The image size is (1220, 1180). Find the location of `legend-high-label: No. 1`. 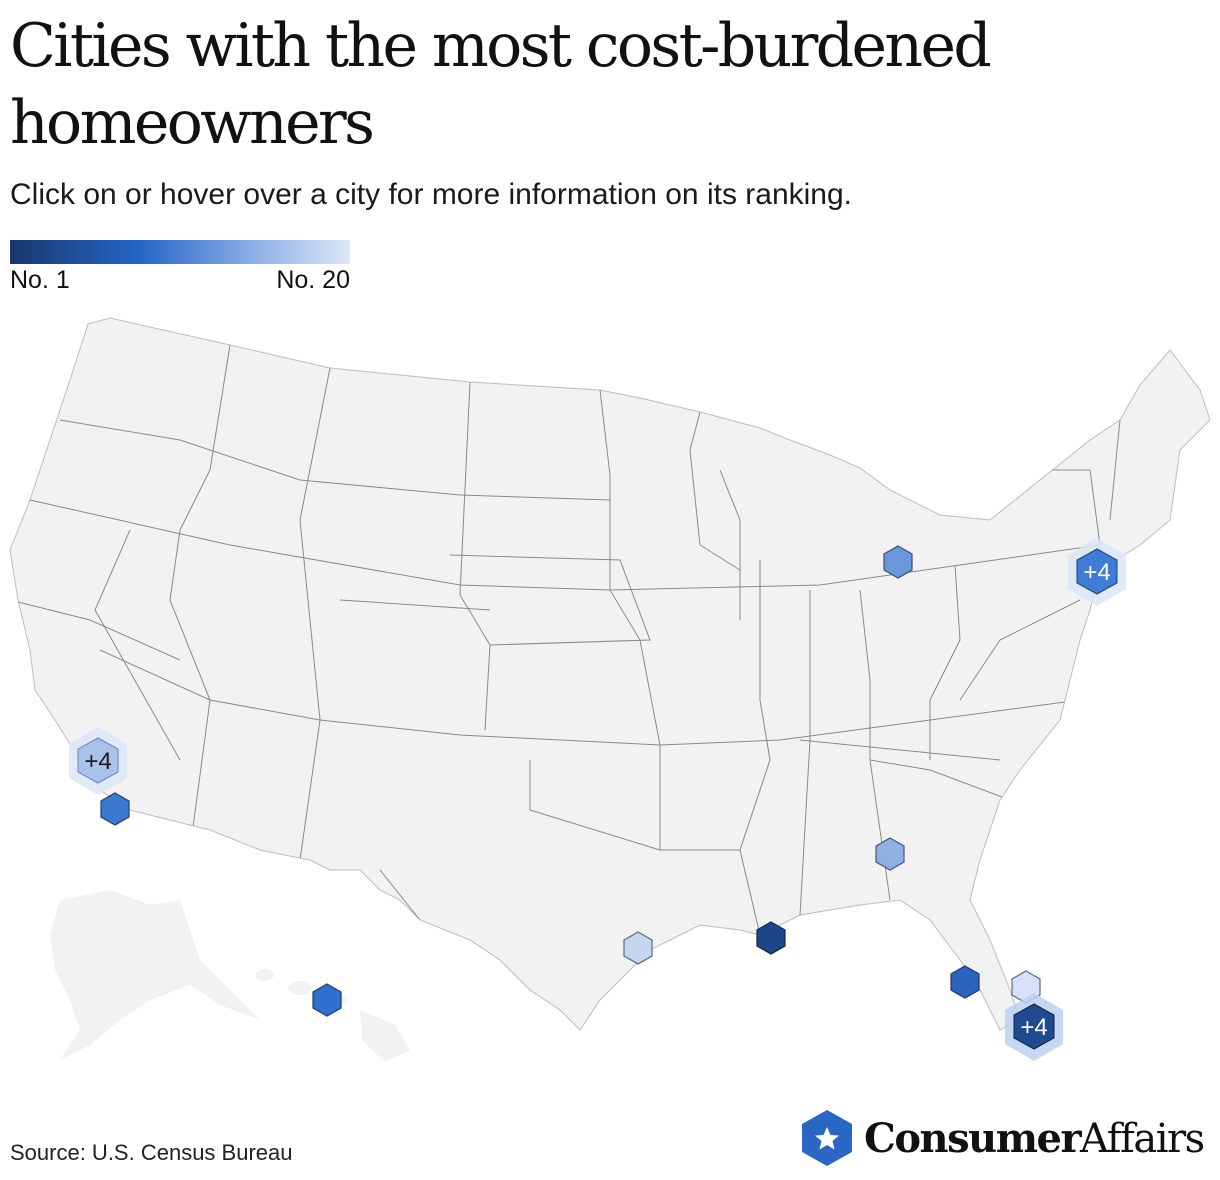

legend-high-label: No. 1 is located at coordinates (40, 280).